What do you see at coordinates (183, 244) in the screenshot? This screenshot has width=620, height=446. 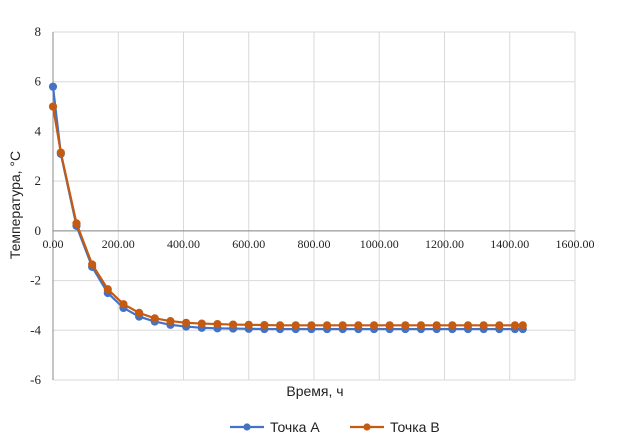 I see `x-tick-label: 400.00` at bounding box center [183, 244].